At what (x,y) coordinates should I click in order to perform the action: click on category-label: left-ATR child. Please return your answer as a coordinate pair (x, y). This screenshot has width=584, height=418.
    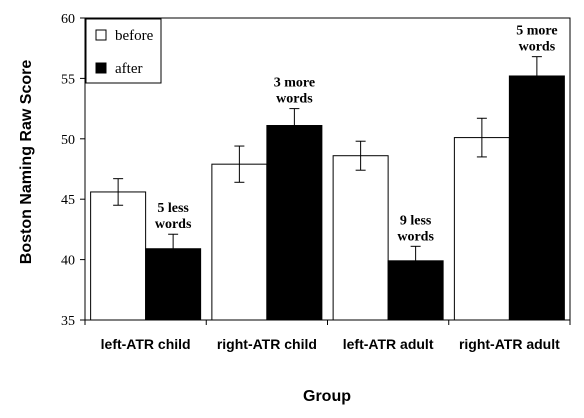
    Looking at the image, I should click on (146, 344).